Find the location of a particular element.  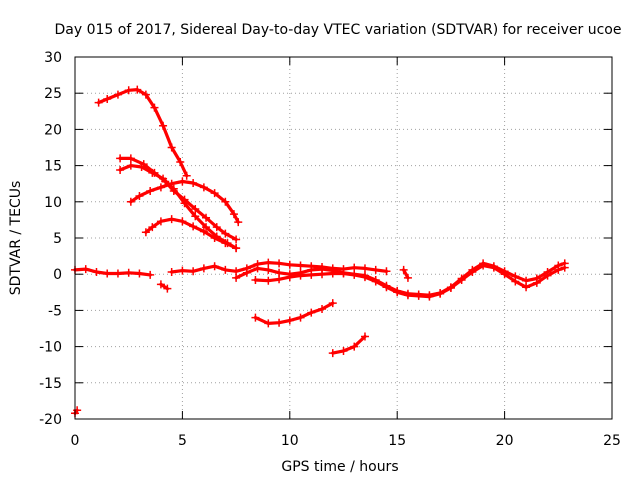

x-tick-label: 0 is located at coordinates (75, 441).